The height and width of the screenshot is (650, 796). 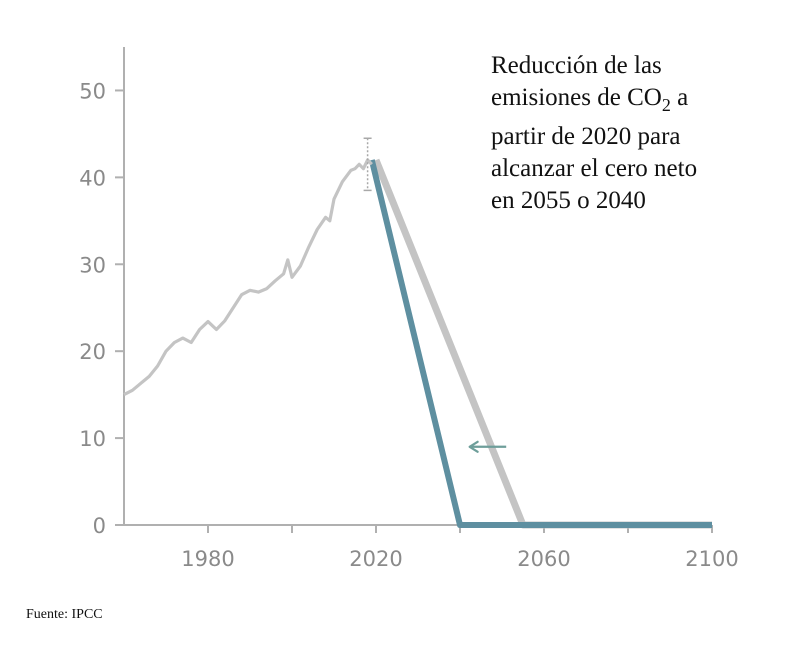 I want to click on y-tick-label: 10, so click(x=92, y=439).